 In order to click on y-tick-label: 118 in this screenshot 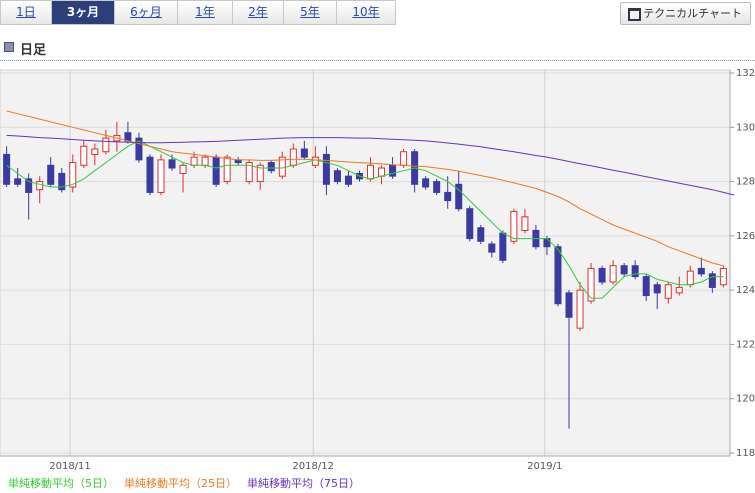, I will do `click(745, 453)`.